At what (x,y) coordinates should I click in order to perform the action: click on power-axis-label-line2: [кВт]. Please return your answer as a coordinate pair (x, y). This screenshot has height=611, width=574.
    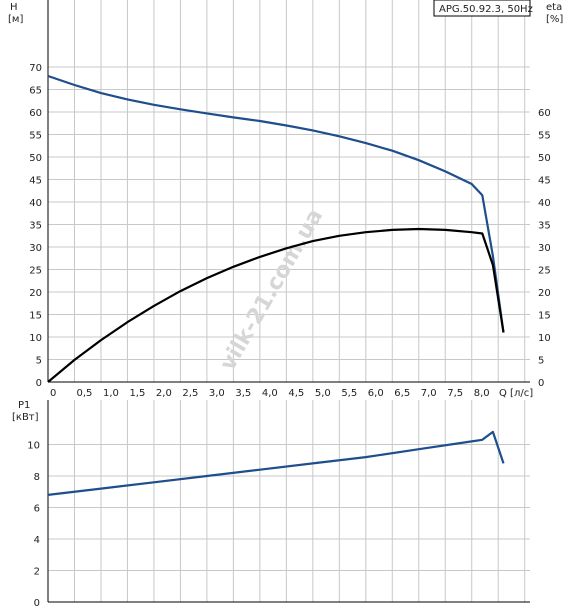
    Looking at the image, I should click on (25, 417).